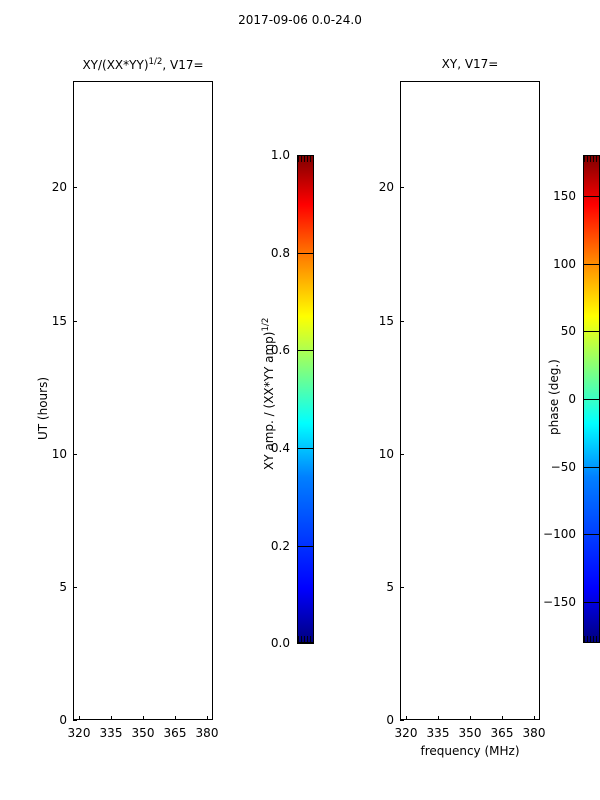  I want to click on right-cbar-label-50: 50, so click(568, 331).